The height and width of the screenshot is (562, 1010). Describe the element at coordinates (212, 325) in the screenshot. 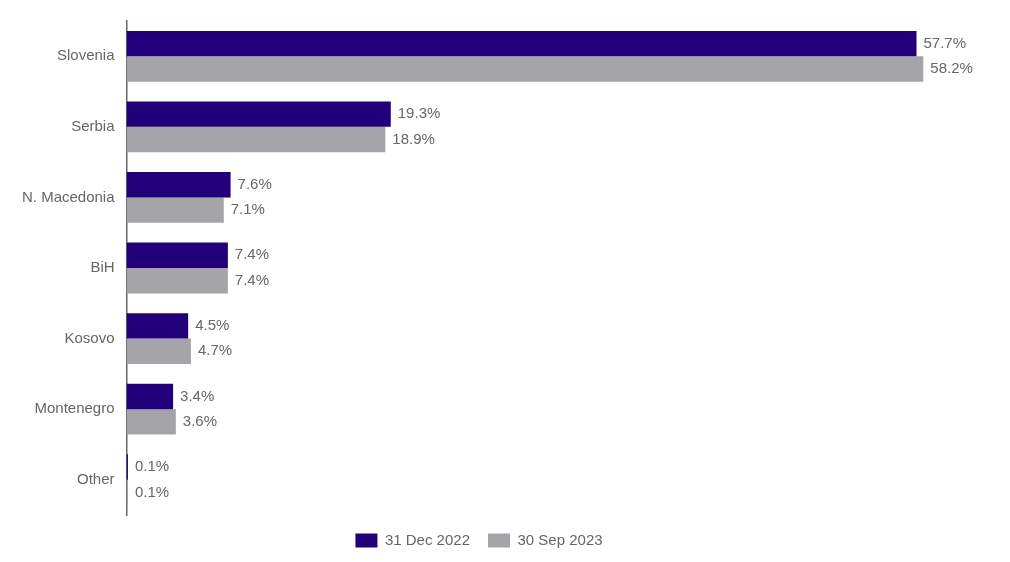

I see `data-label: 4.5%` at that location.